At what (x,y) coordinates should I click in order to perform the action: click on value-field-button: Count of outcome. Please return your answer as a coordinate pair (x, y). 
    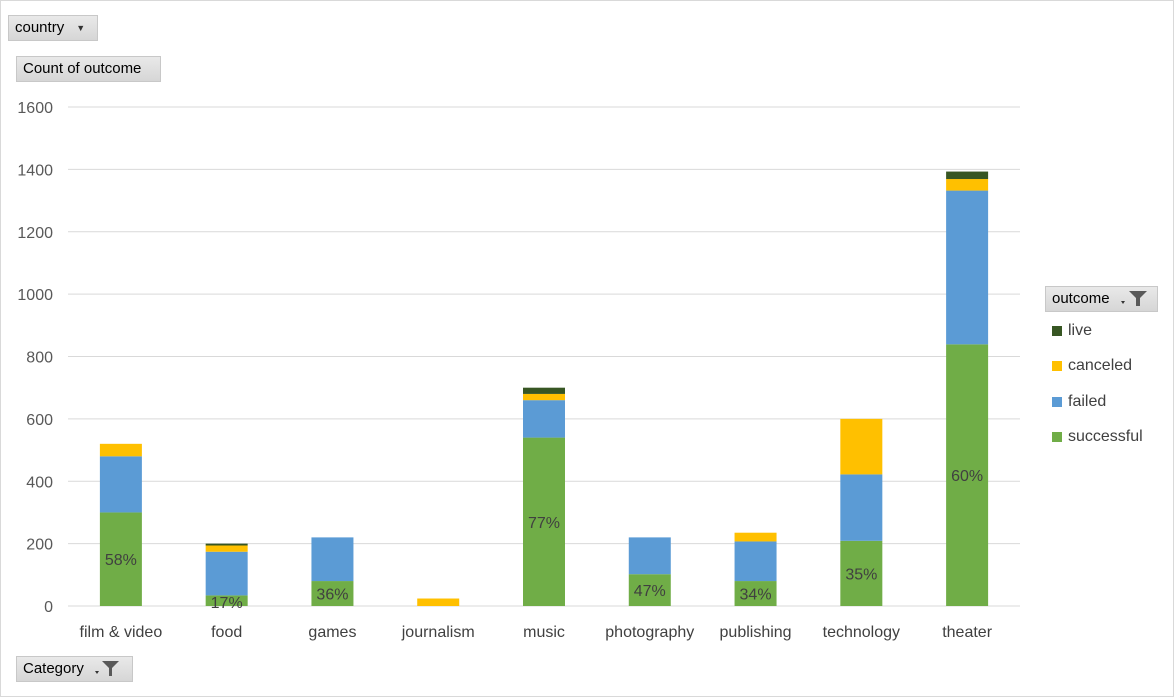
    Looking at the image, I should click on (88, 69).